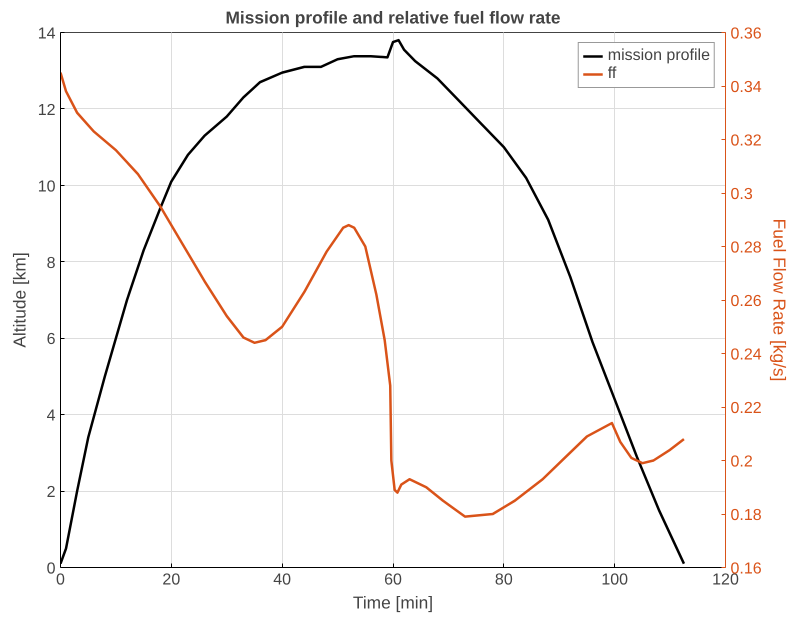 This screenshot has width=811, height=622. I want to click on y-tick-label: 8, so click(51, 263).